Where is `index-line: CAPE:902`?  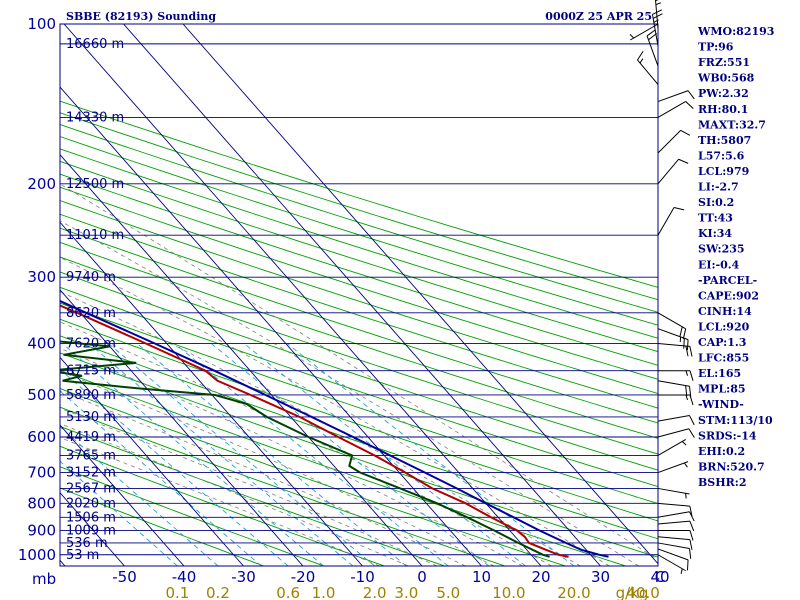
index-line: CAPE:902 is located at coordinates (728, 295).